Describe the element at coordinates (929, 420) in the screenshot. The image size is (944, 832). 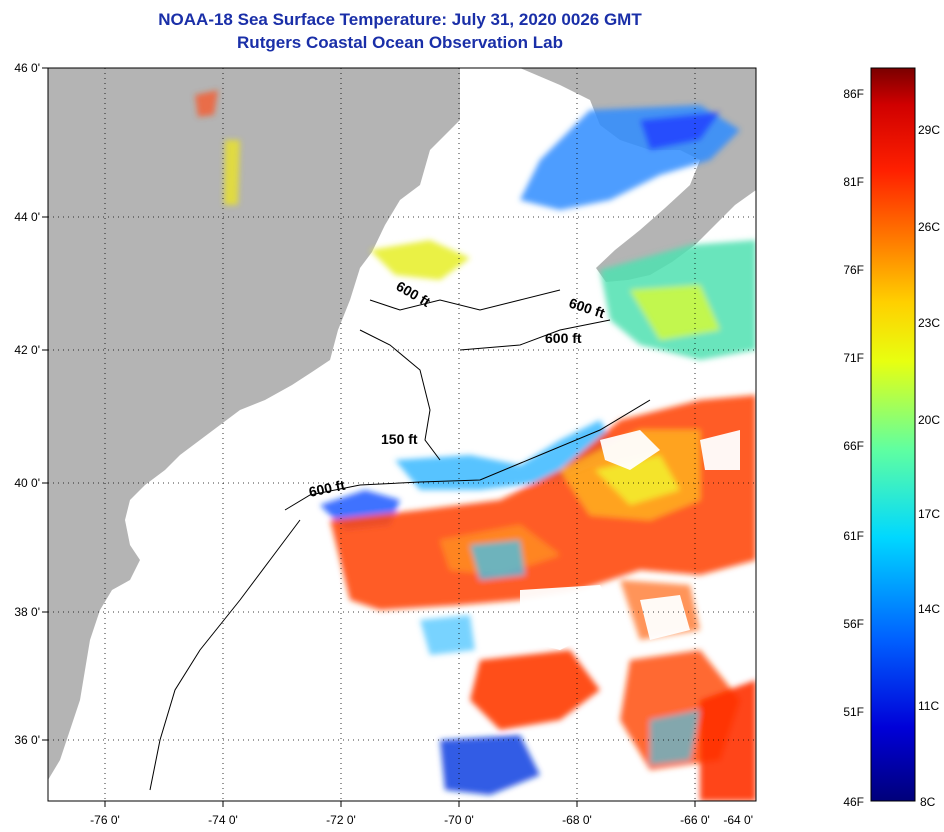
I see `colorbar-c-label: 20C` at that location.